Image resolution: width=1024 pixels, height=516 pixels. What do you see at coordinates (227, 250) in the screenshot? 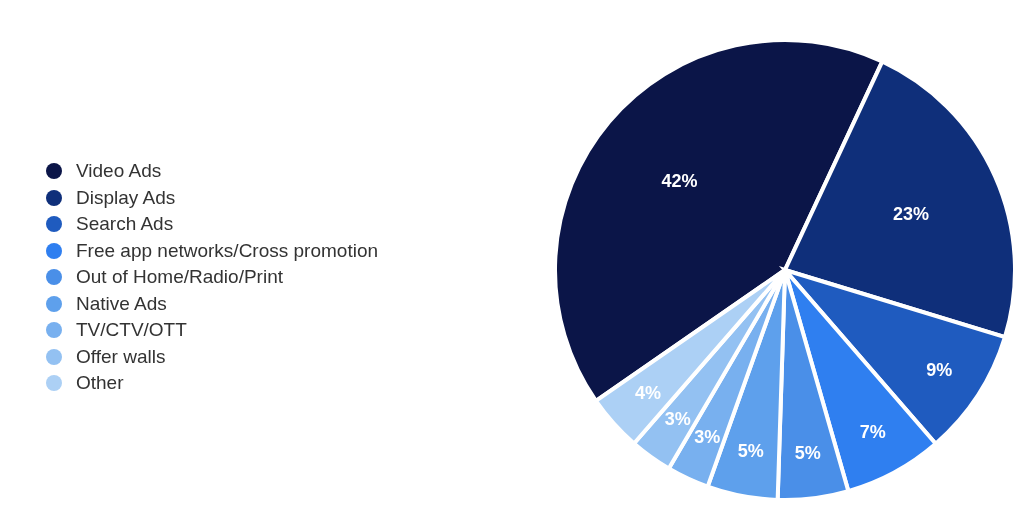
I see `legend-label: Free app networks/Cross promotion` at bounding box center [227, 250].